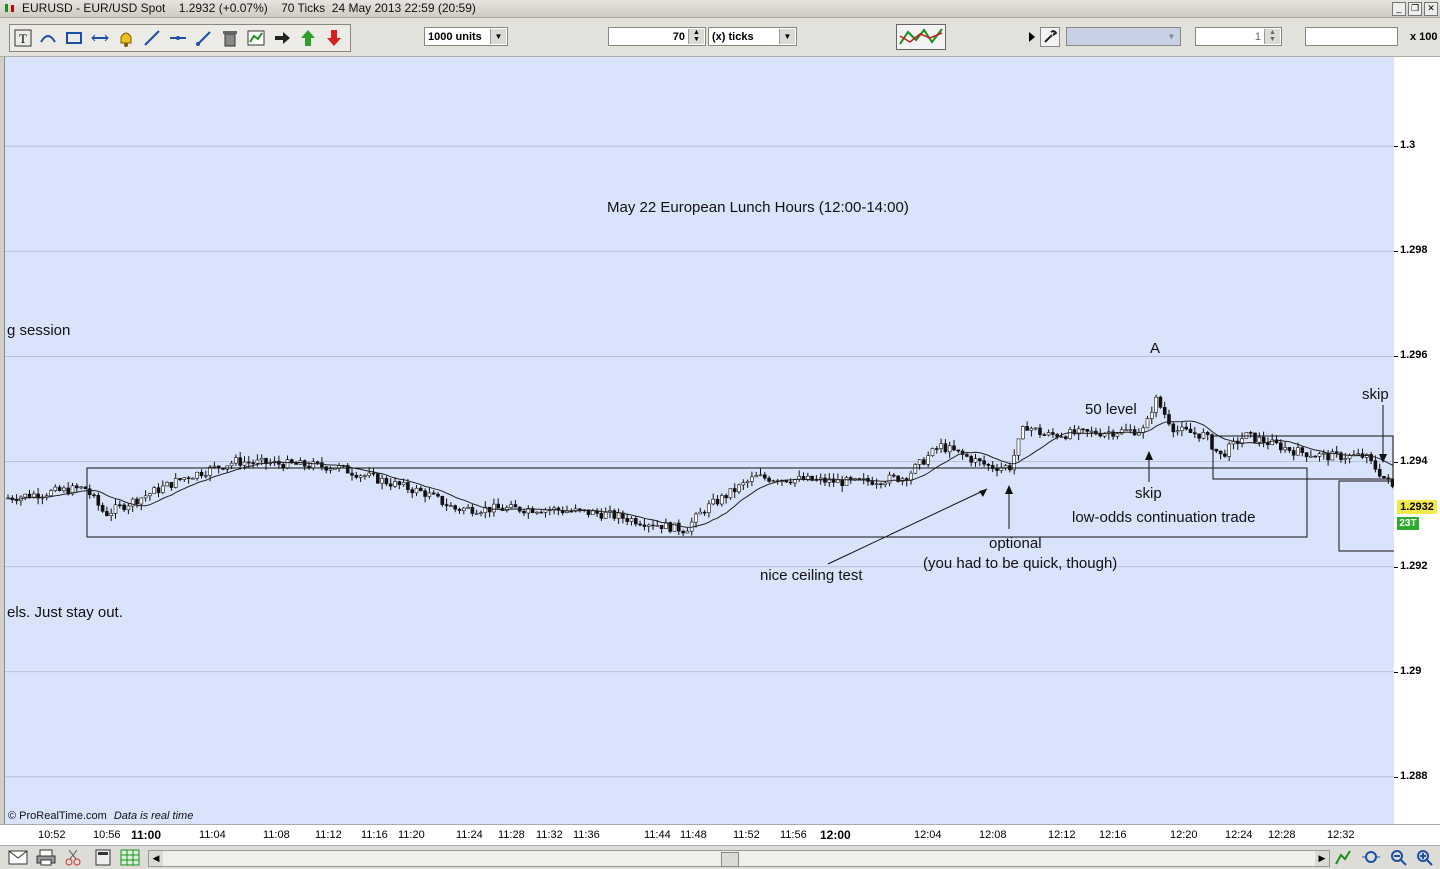  What do you see at coordinates (282, 38) in the screenshot?
I see `arrow-right-icon` at bounding box center [282, 38].